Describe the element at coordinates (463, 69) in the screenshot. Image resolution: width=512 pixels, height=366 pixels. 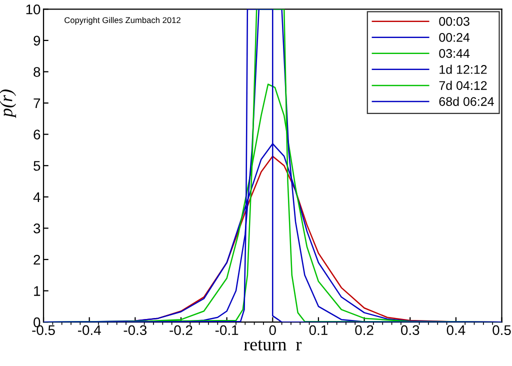
I see `legend-label: 1d 12:12` at that location.